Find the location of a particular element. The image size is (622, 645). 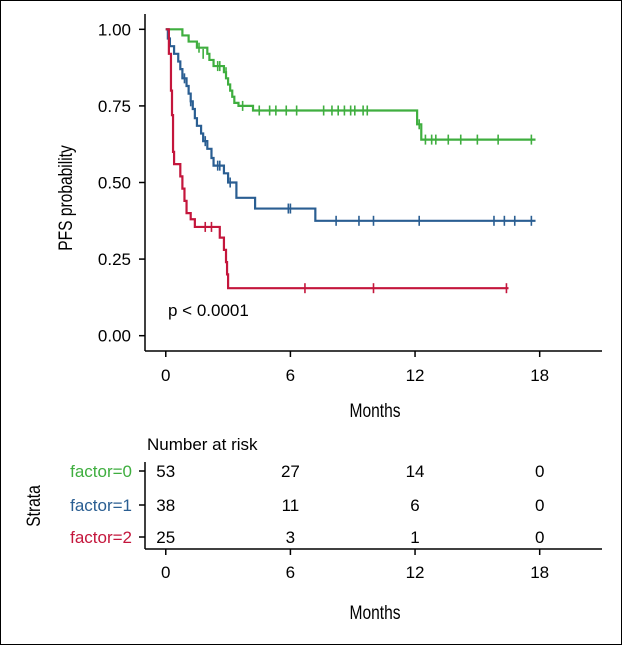

risk-count: 3 is located at coordinates (290, 537).